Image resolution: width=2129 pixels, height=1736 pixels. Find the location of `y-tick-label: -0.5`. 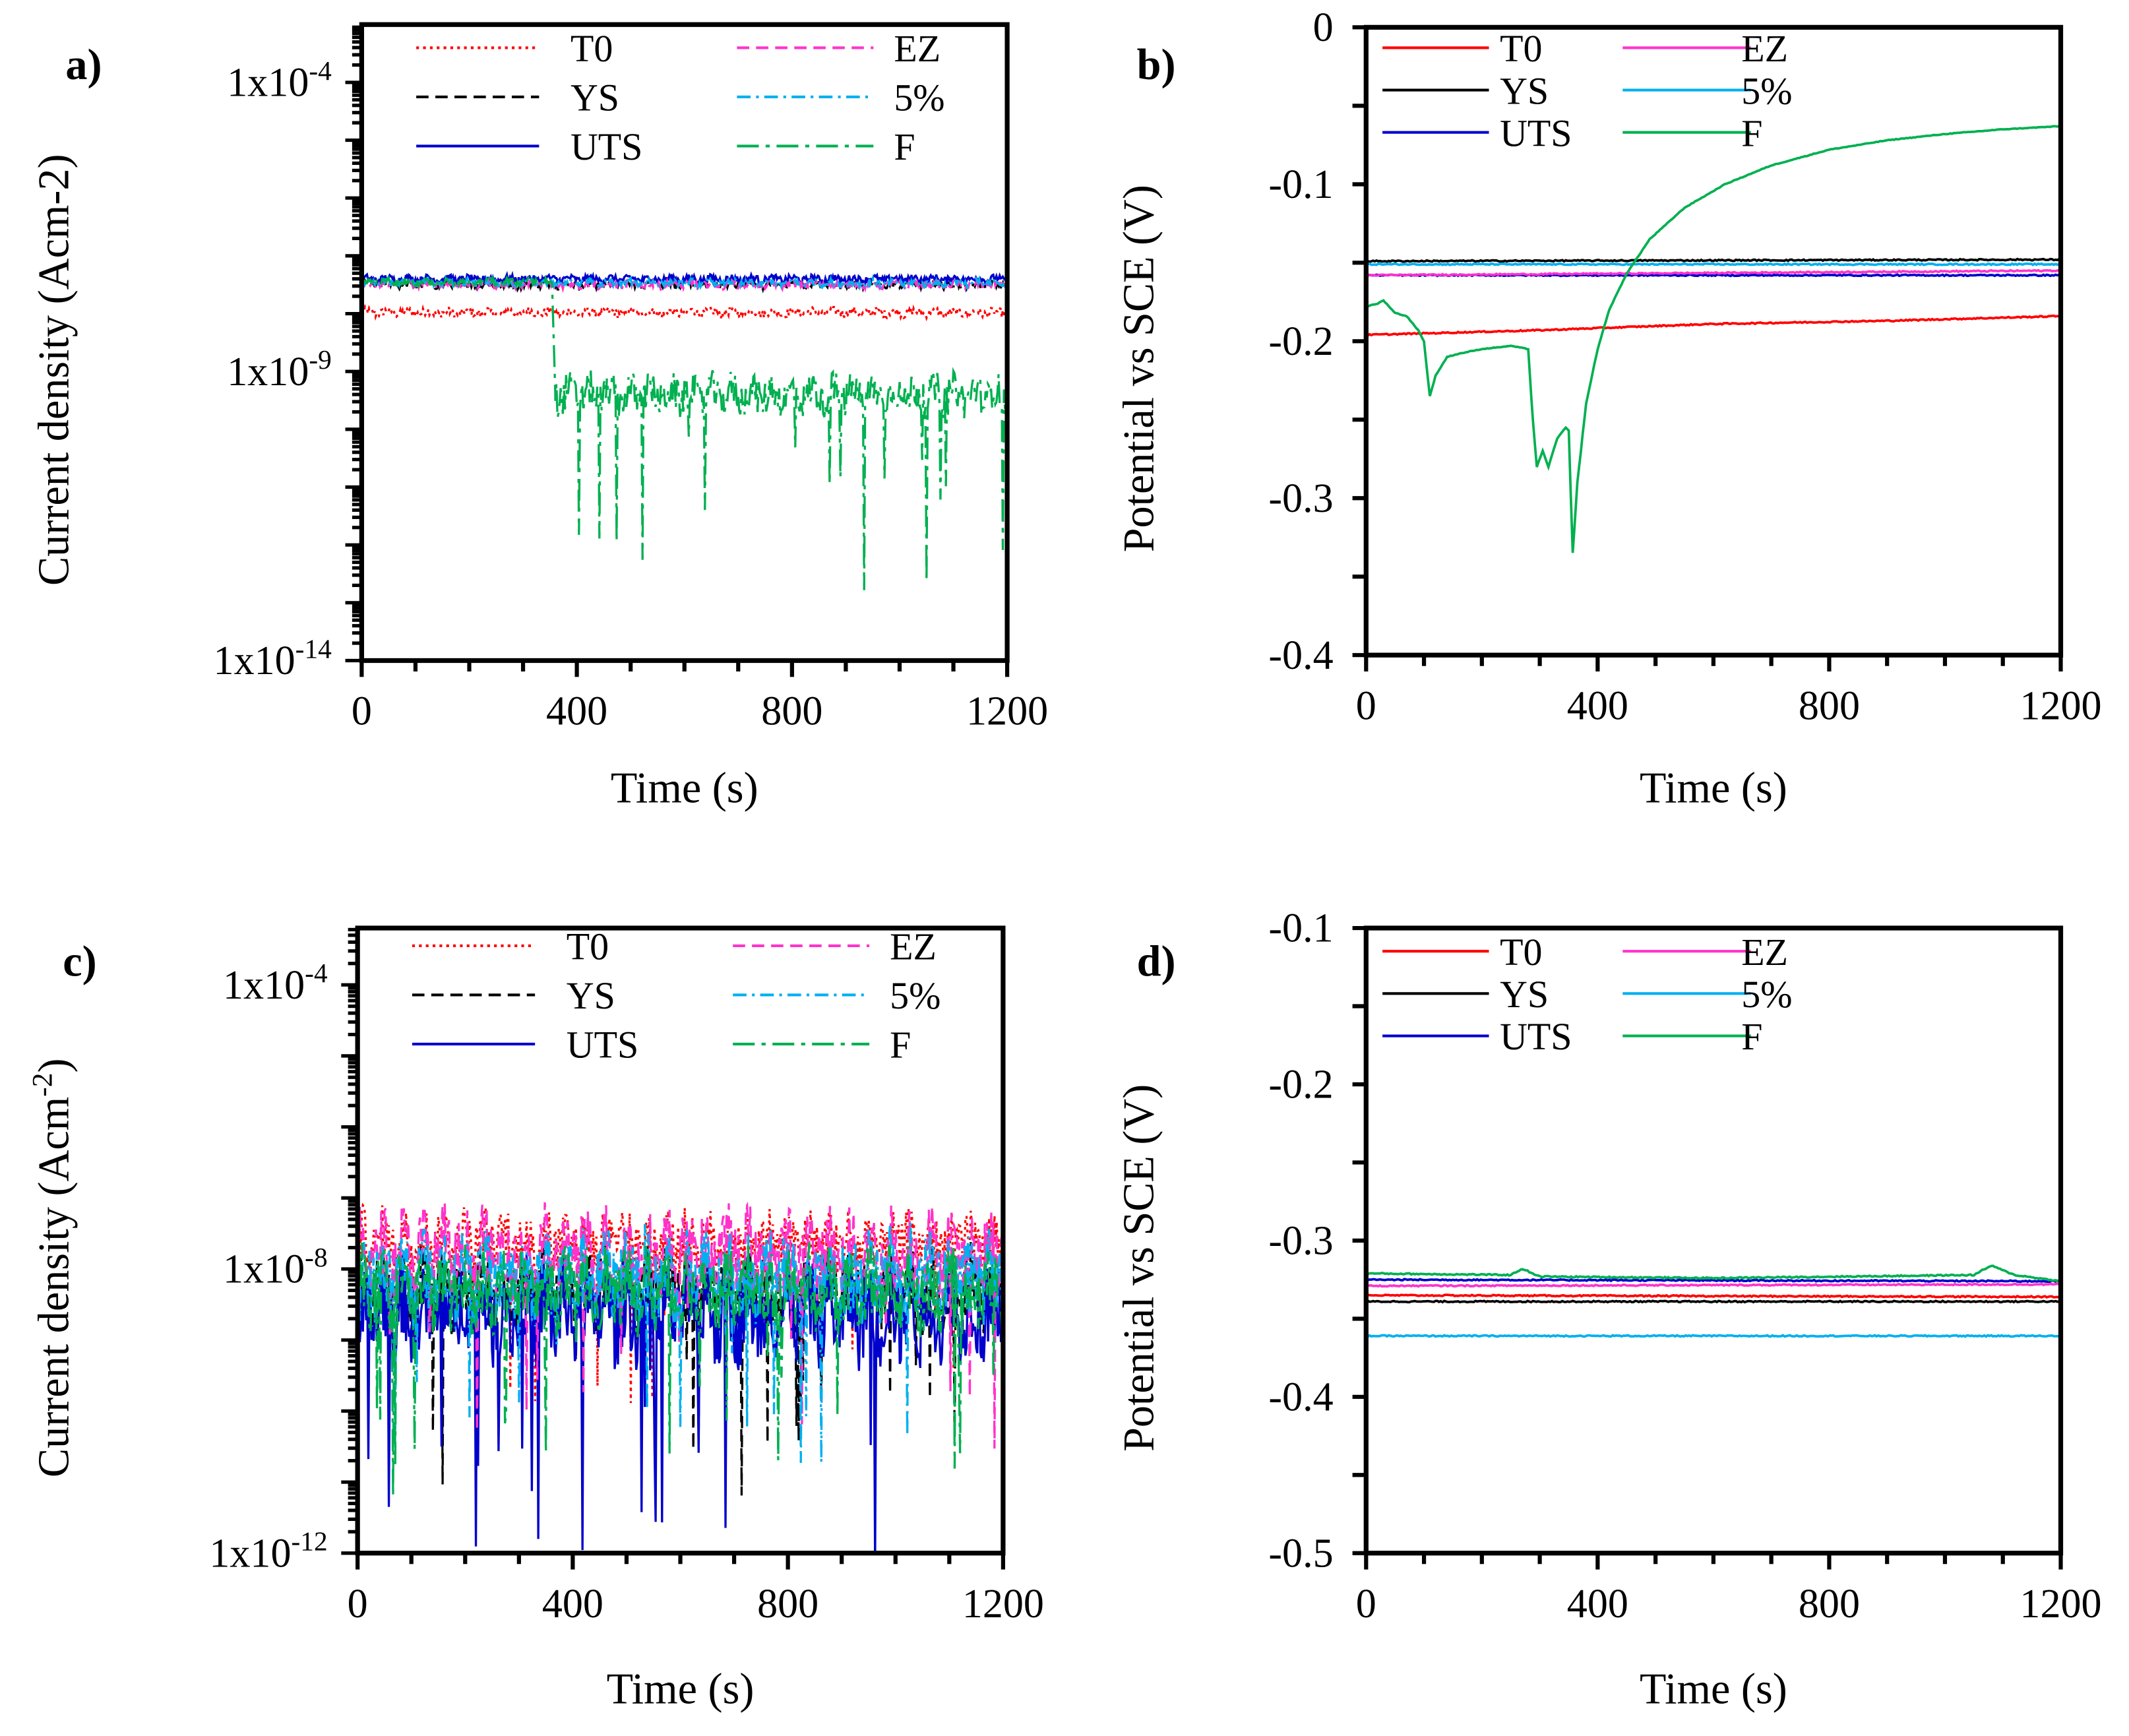

y-tick-label: -0.5 is located at coordinates (1300, 1553).